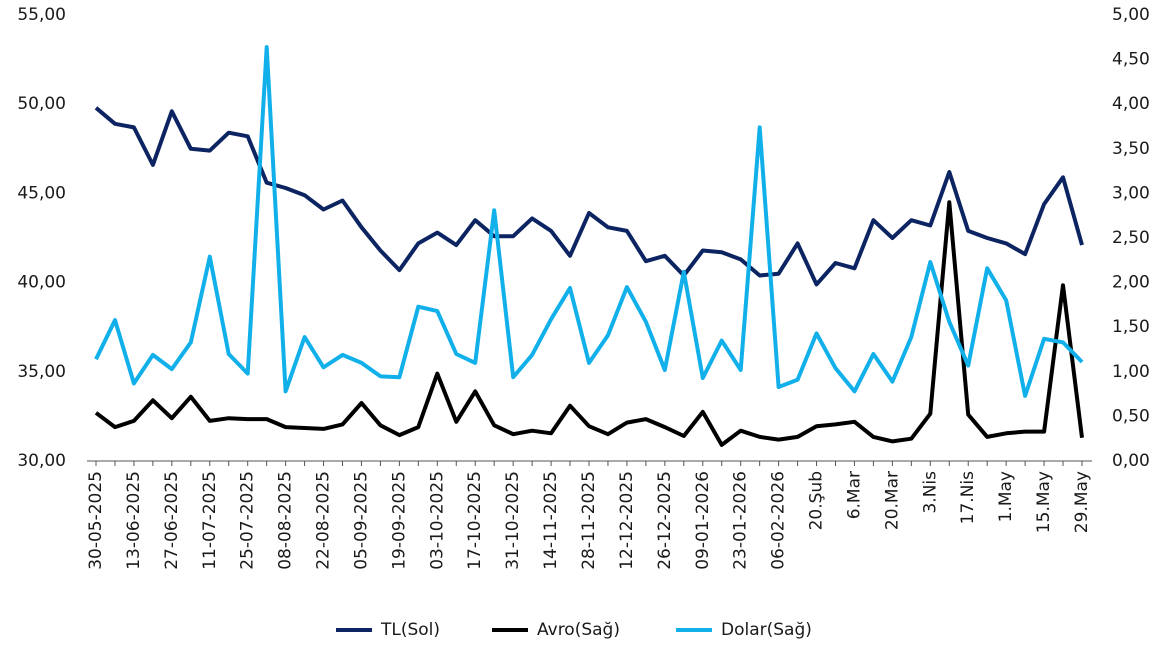  Describe the element at coordinates (1082, 502) in the screenshot. I see `x-tick-label: 29.May` at that location.